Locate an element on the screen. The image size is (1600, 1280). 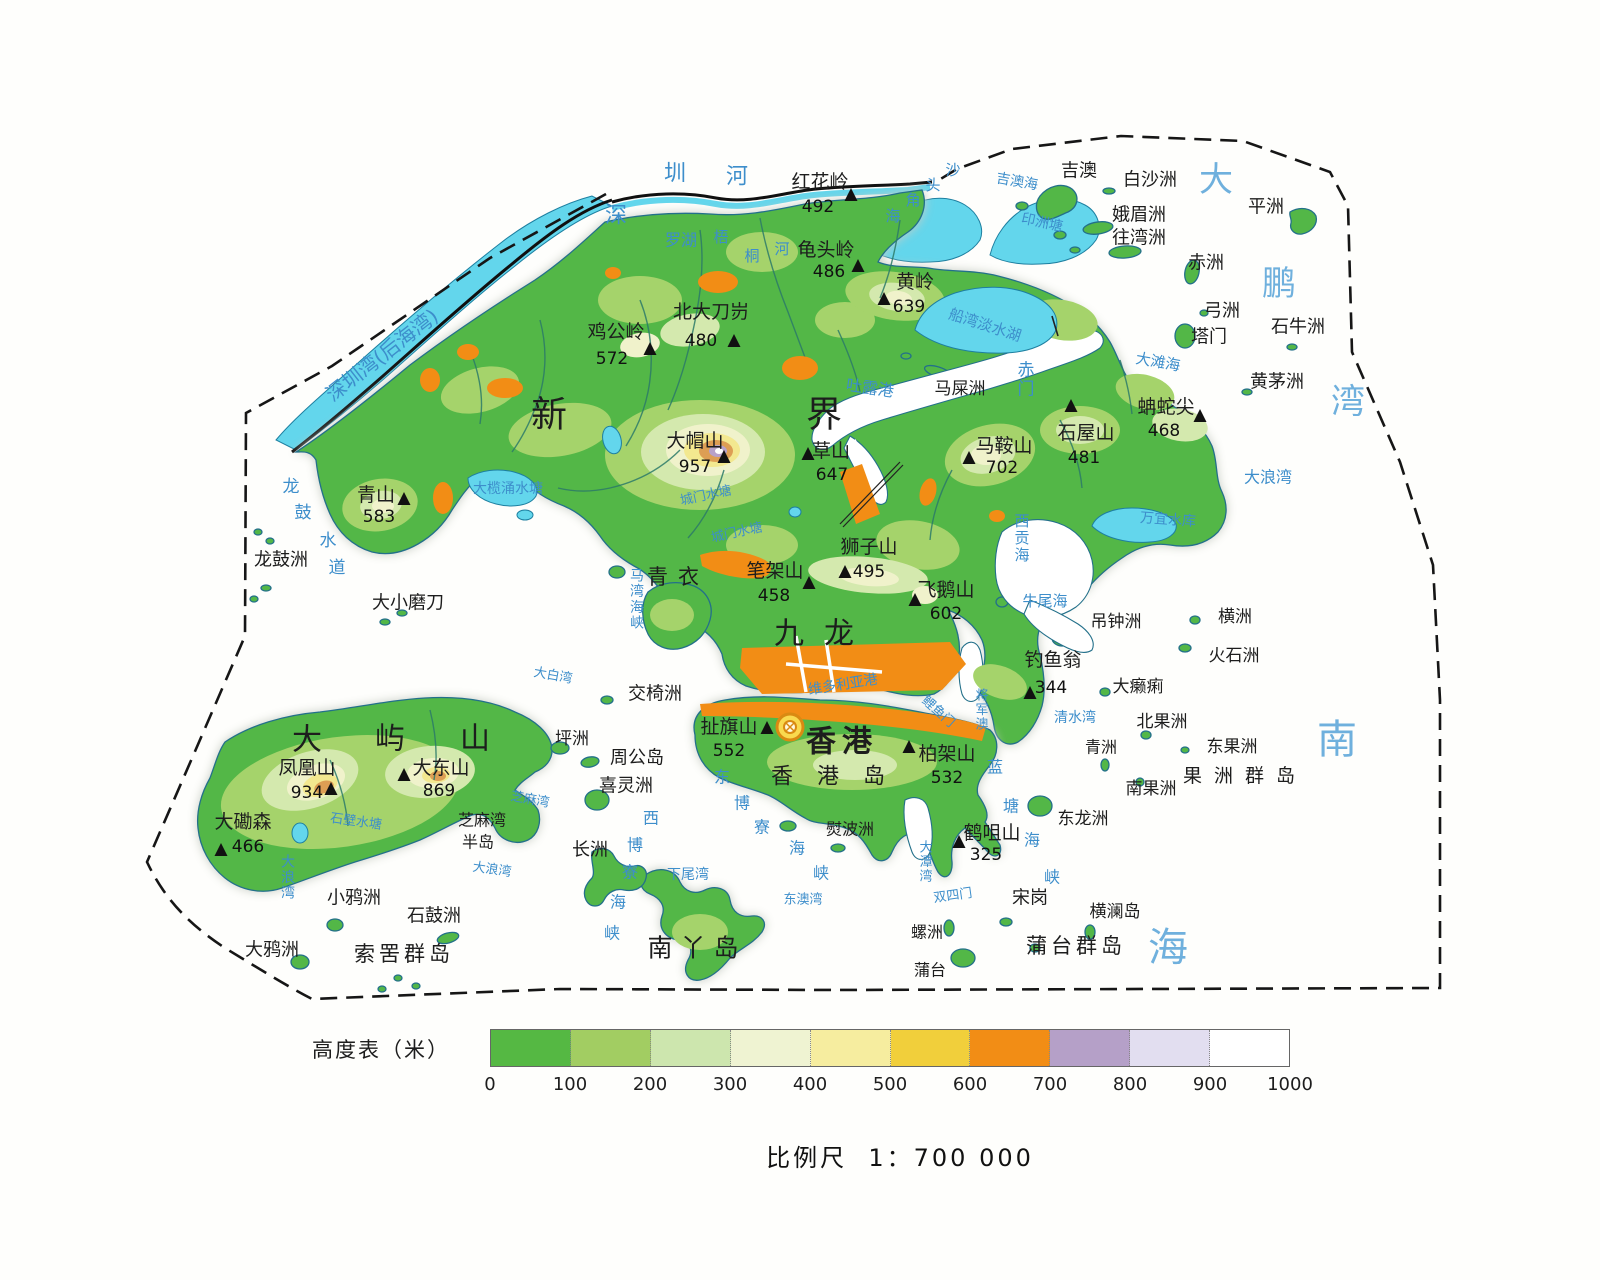
map-label: 马湾海峡 is located at coordinates (637, 599).